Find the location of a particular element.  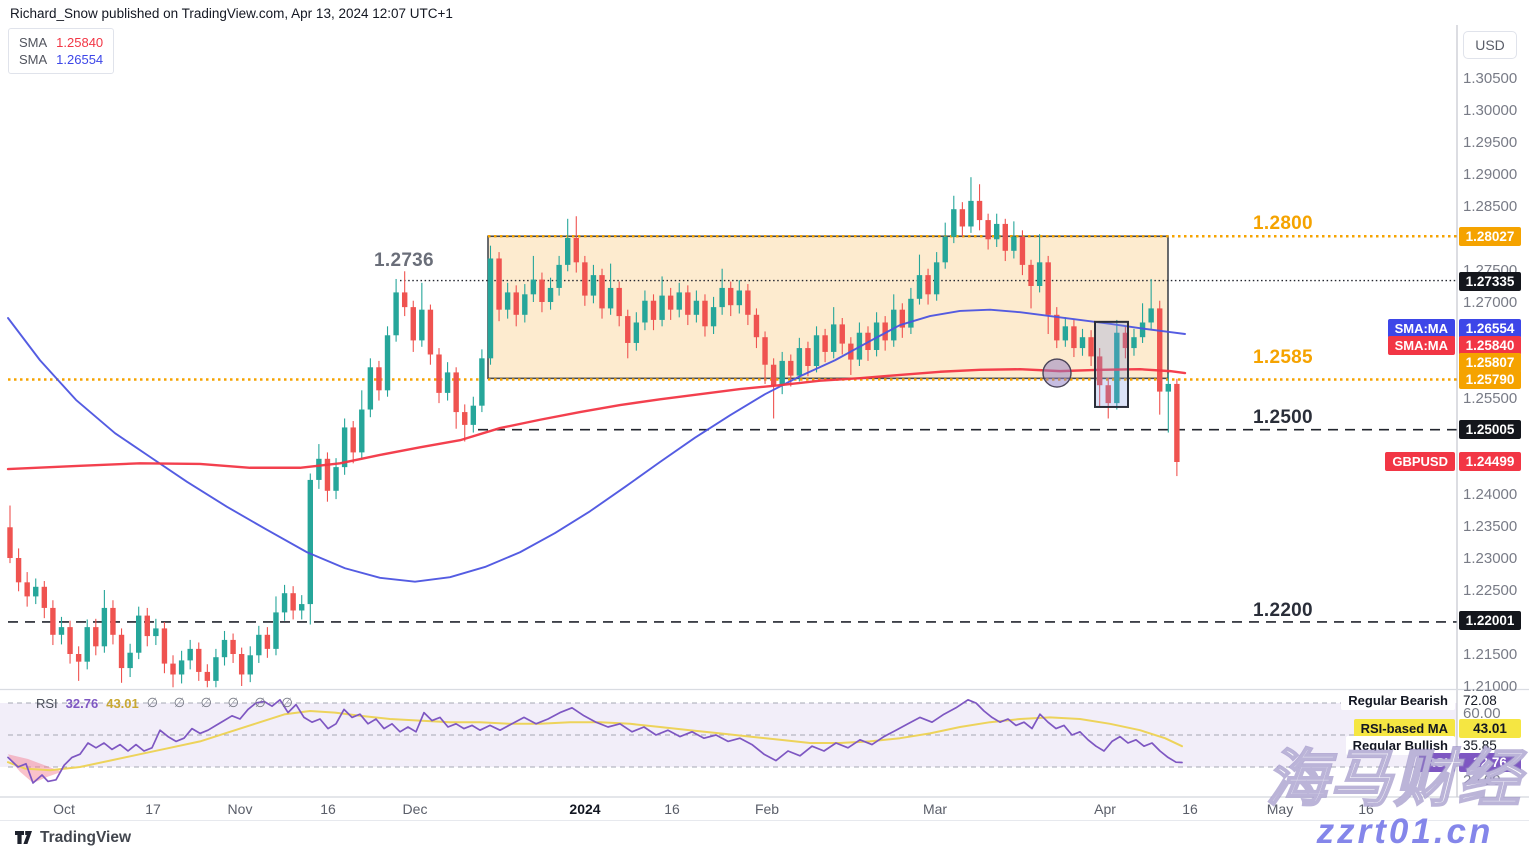

sma-slow-legend-row: SMA 1.26554 is located at coordinates (61, 59).